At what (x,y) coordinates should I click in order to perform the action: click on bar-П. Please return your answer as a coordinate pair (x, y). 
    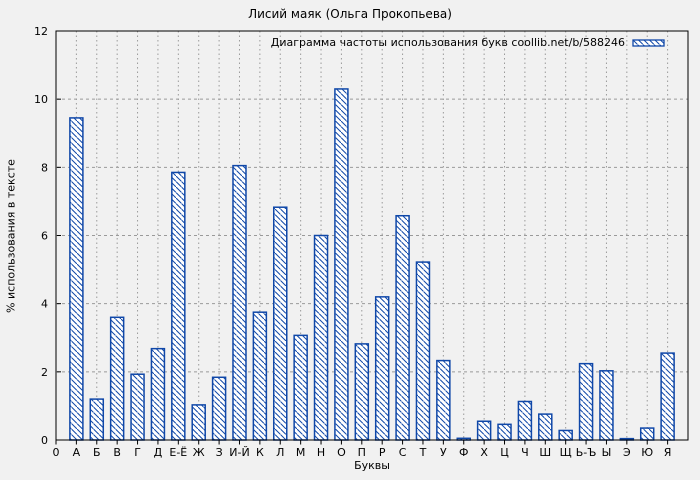
    Looking at the image, I should click on (362, 392).